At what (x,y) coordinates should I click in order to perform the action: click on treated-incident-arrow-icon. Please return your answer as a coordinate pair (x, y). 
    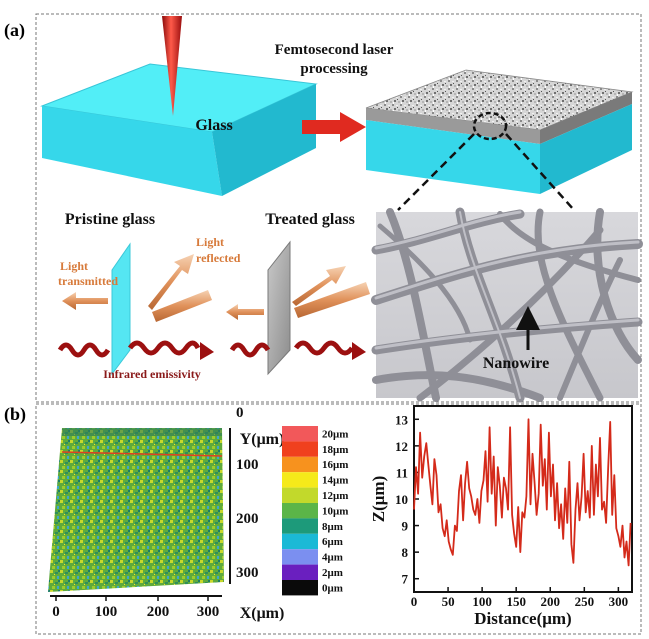
    Looking at the image, I should click on (332, 300).